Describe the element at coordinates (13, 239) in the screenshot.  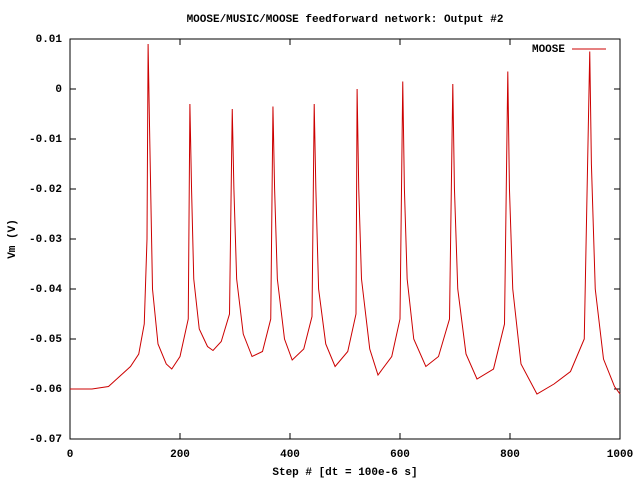
I see `y-axis-label: Vm (V)` at that location.